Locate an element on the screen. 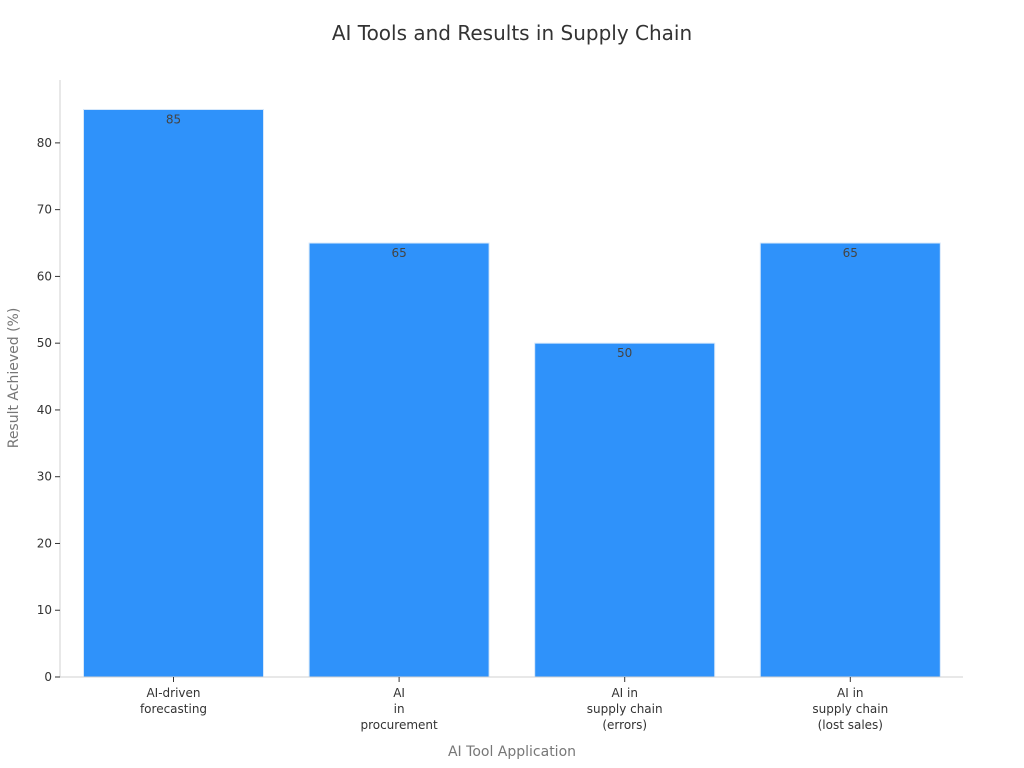 The image size is (1024, 768). y-tick-label: 20 is located at coordinates (44, 543).